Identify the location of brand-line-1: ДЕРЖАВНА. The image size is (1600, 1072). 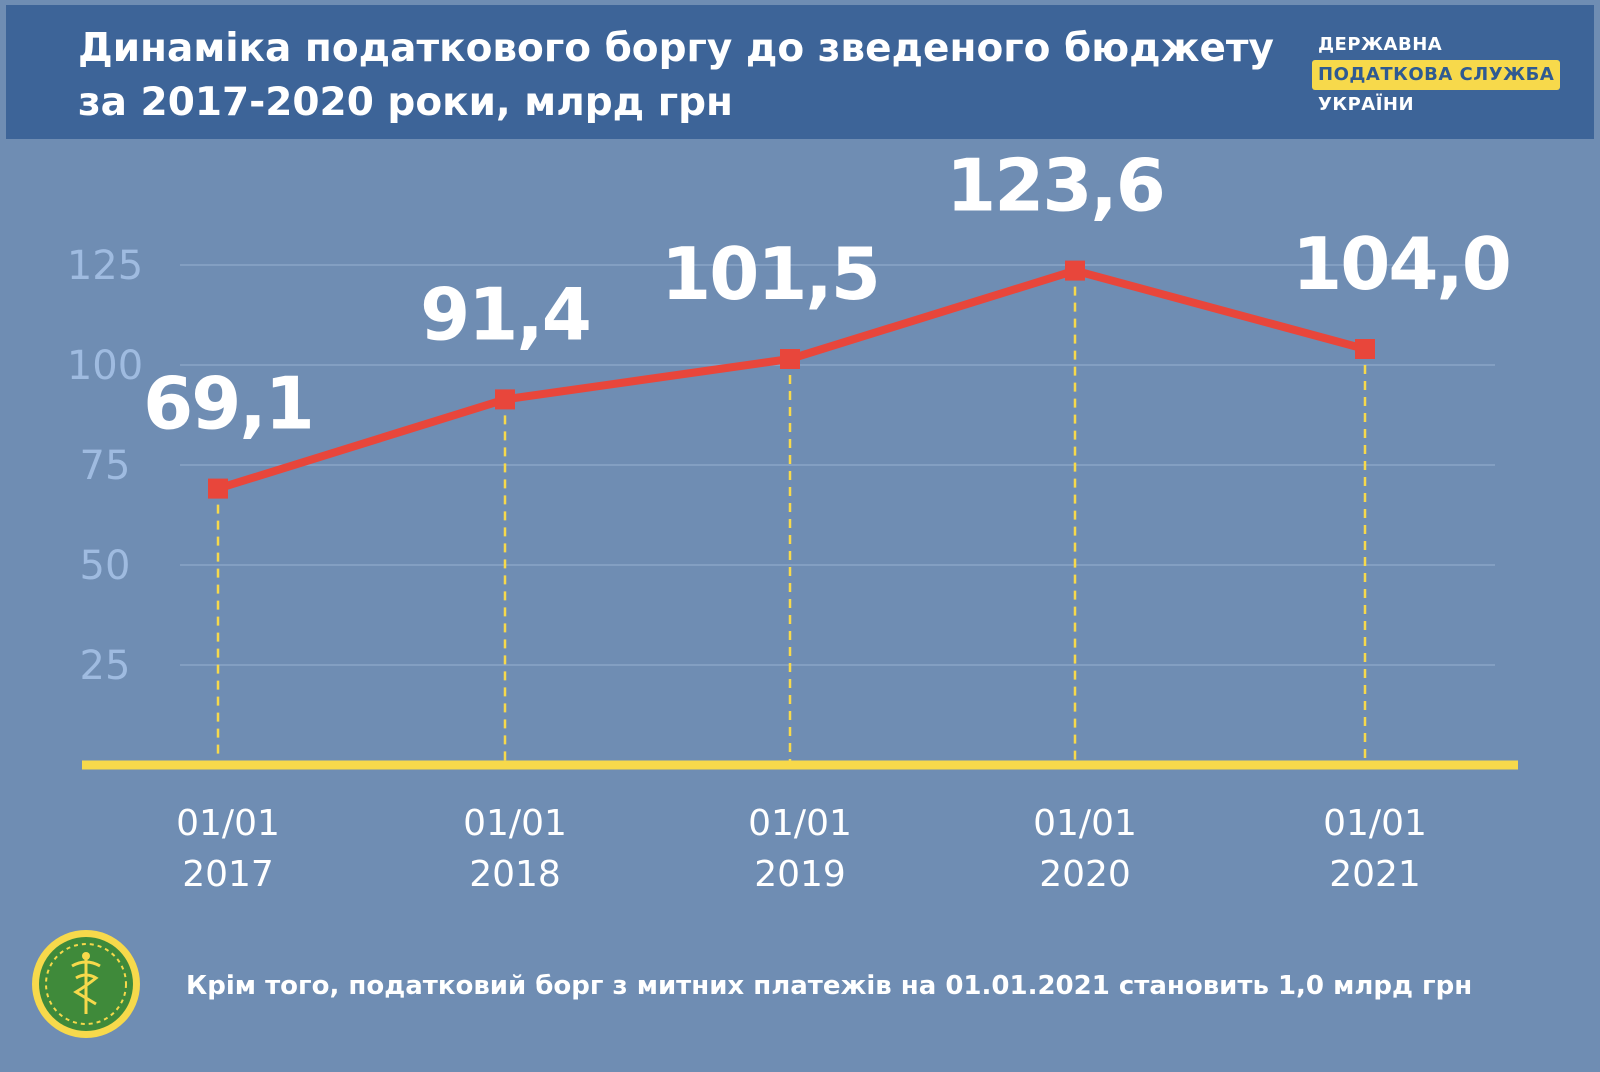
(1380, 44).